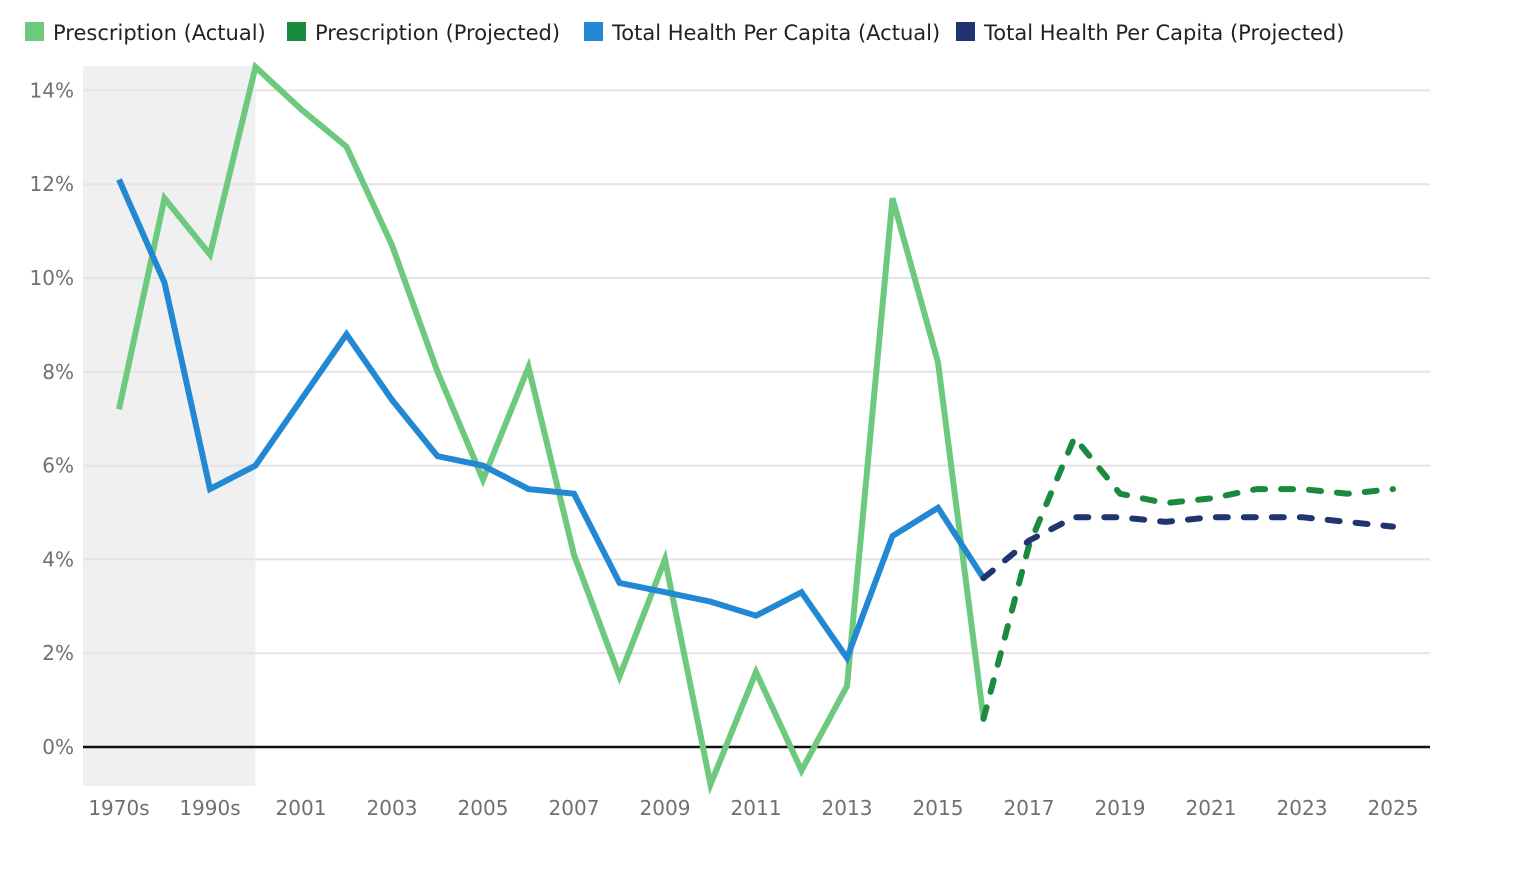 This screenshot has height=872, width=1515. Describe the element at coordinates (58, 559) in the screenshot. I see `y-tick-label: 4%` at that location.